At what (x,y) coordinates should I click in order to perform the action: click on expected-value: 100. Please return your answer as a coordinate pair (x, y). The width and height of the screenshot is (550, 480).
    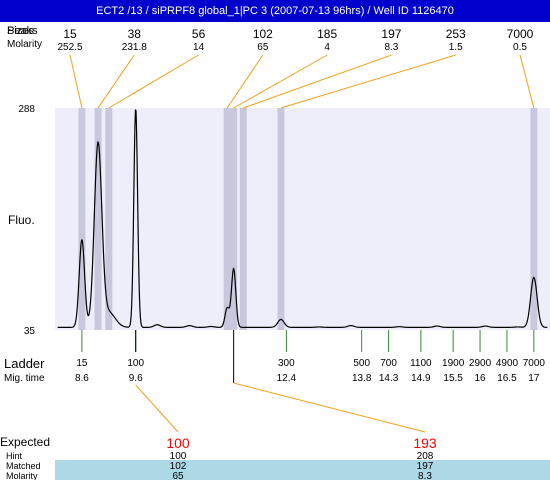
    Looking at the image, I should click on (178, 443).